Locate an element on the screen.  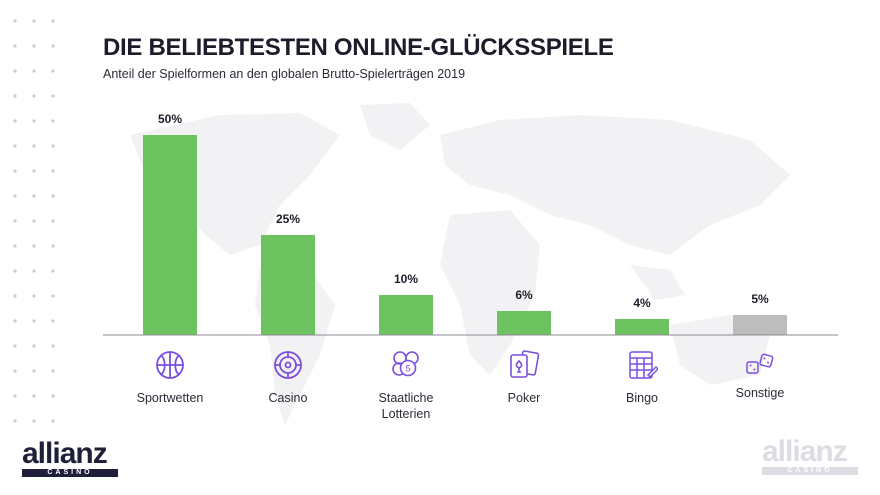
bar-casino is located at coordinates (288, 285).